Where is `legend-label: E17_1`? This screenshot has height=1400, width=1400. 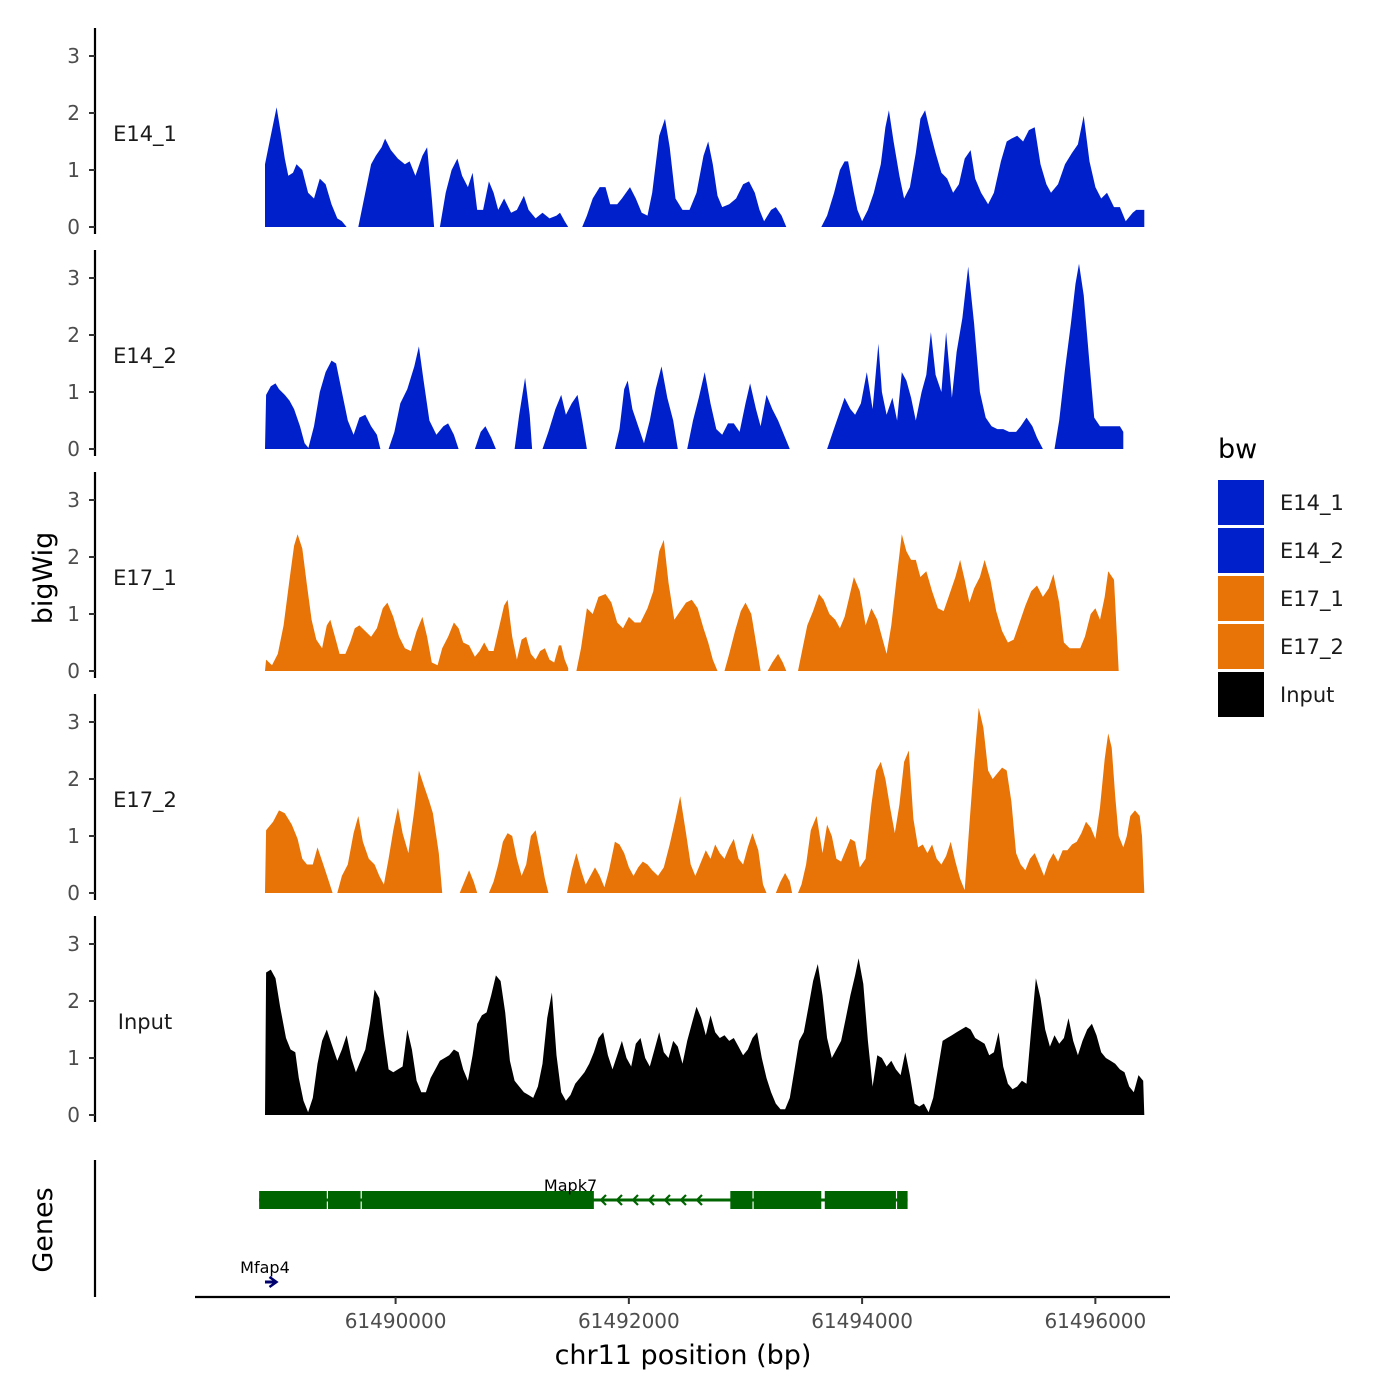 legend-label: E17_1 is located at coordinates (1312, 599).